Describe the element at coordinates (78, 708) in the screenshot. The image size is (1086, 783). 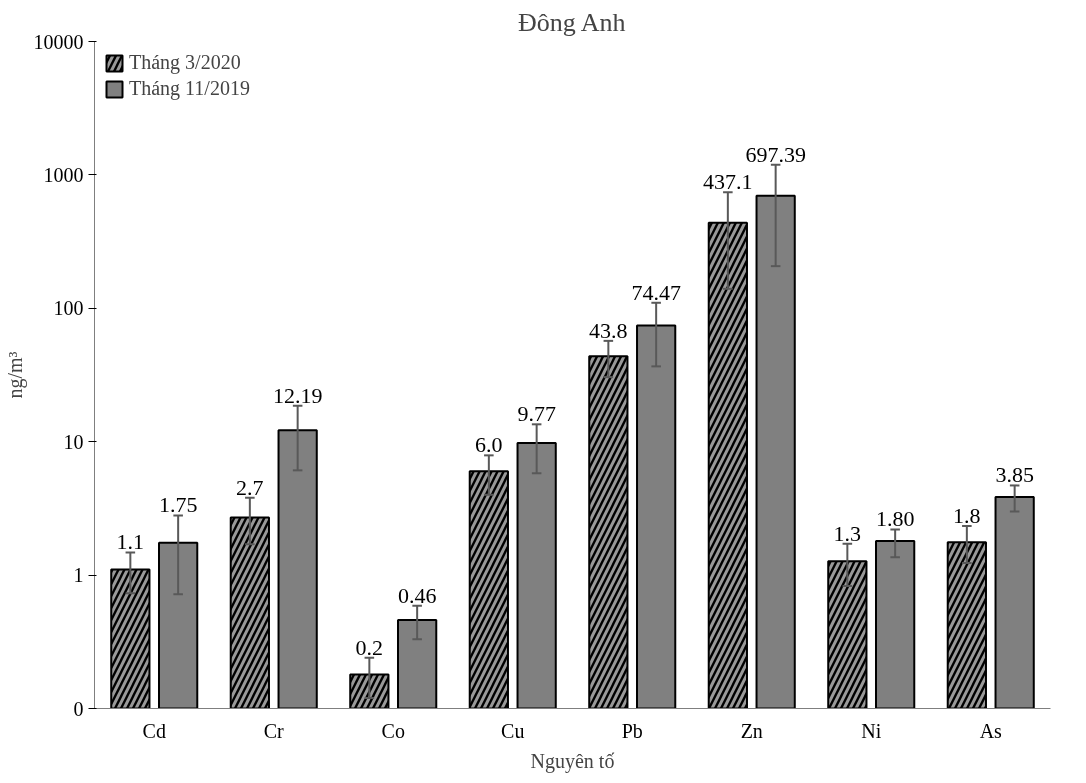
I see `y-tick-label: 0` at that location.